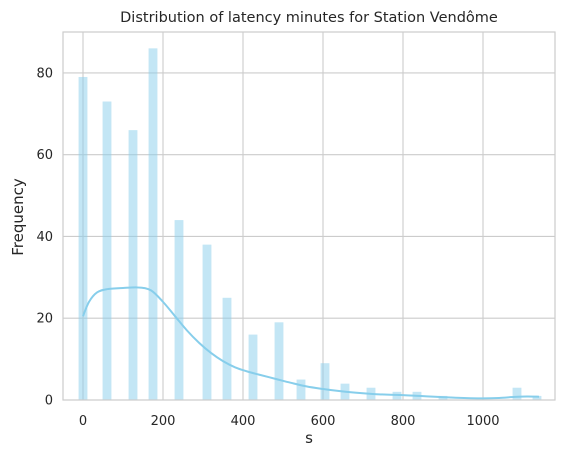  Describe the element at coordinates (323, 421) in the screenshot. I see `x-tick-label: 600` at that location.